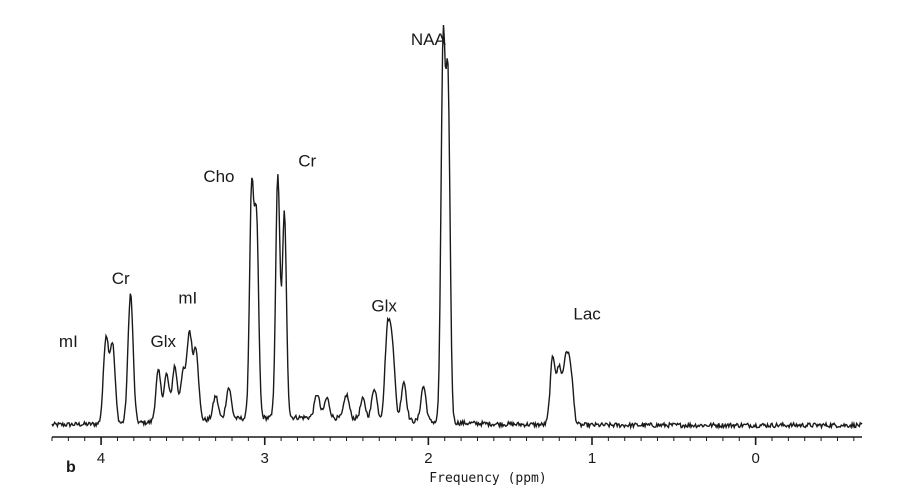 The height and width of the screenshot is (490, 908). What do you see at coordinates (456, 451) in the screenshot?
I see `x-axis: 4 3 2 1 0` at bounding box center [456, 451].